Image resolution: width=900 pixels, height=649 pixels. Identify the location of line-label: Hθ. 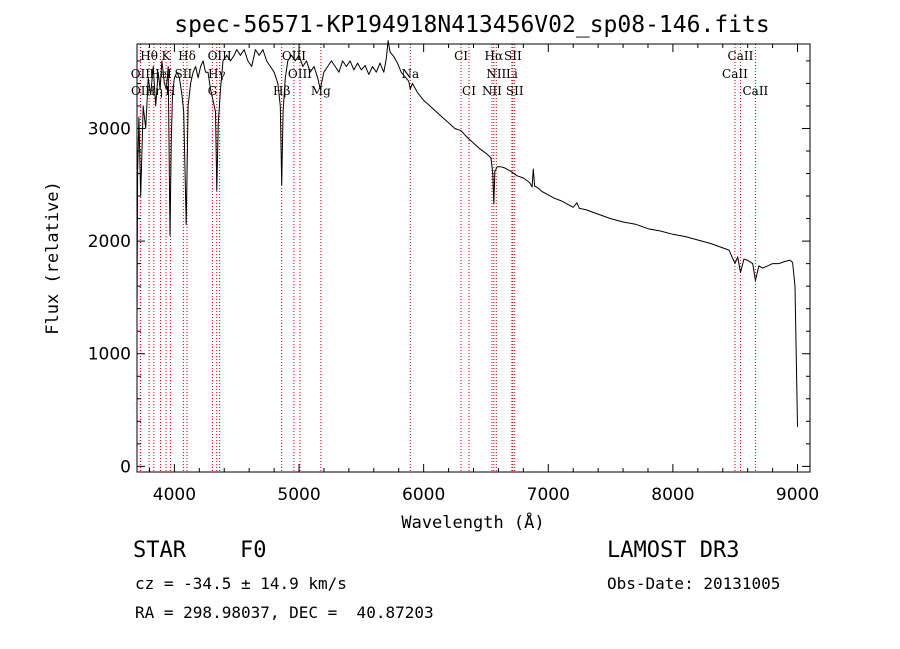
(149, 56).